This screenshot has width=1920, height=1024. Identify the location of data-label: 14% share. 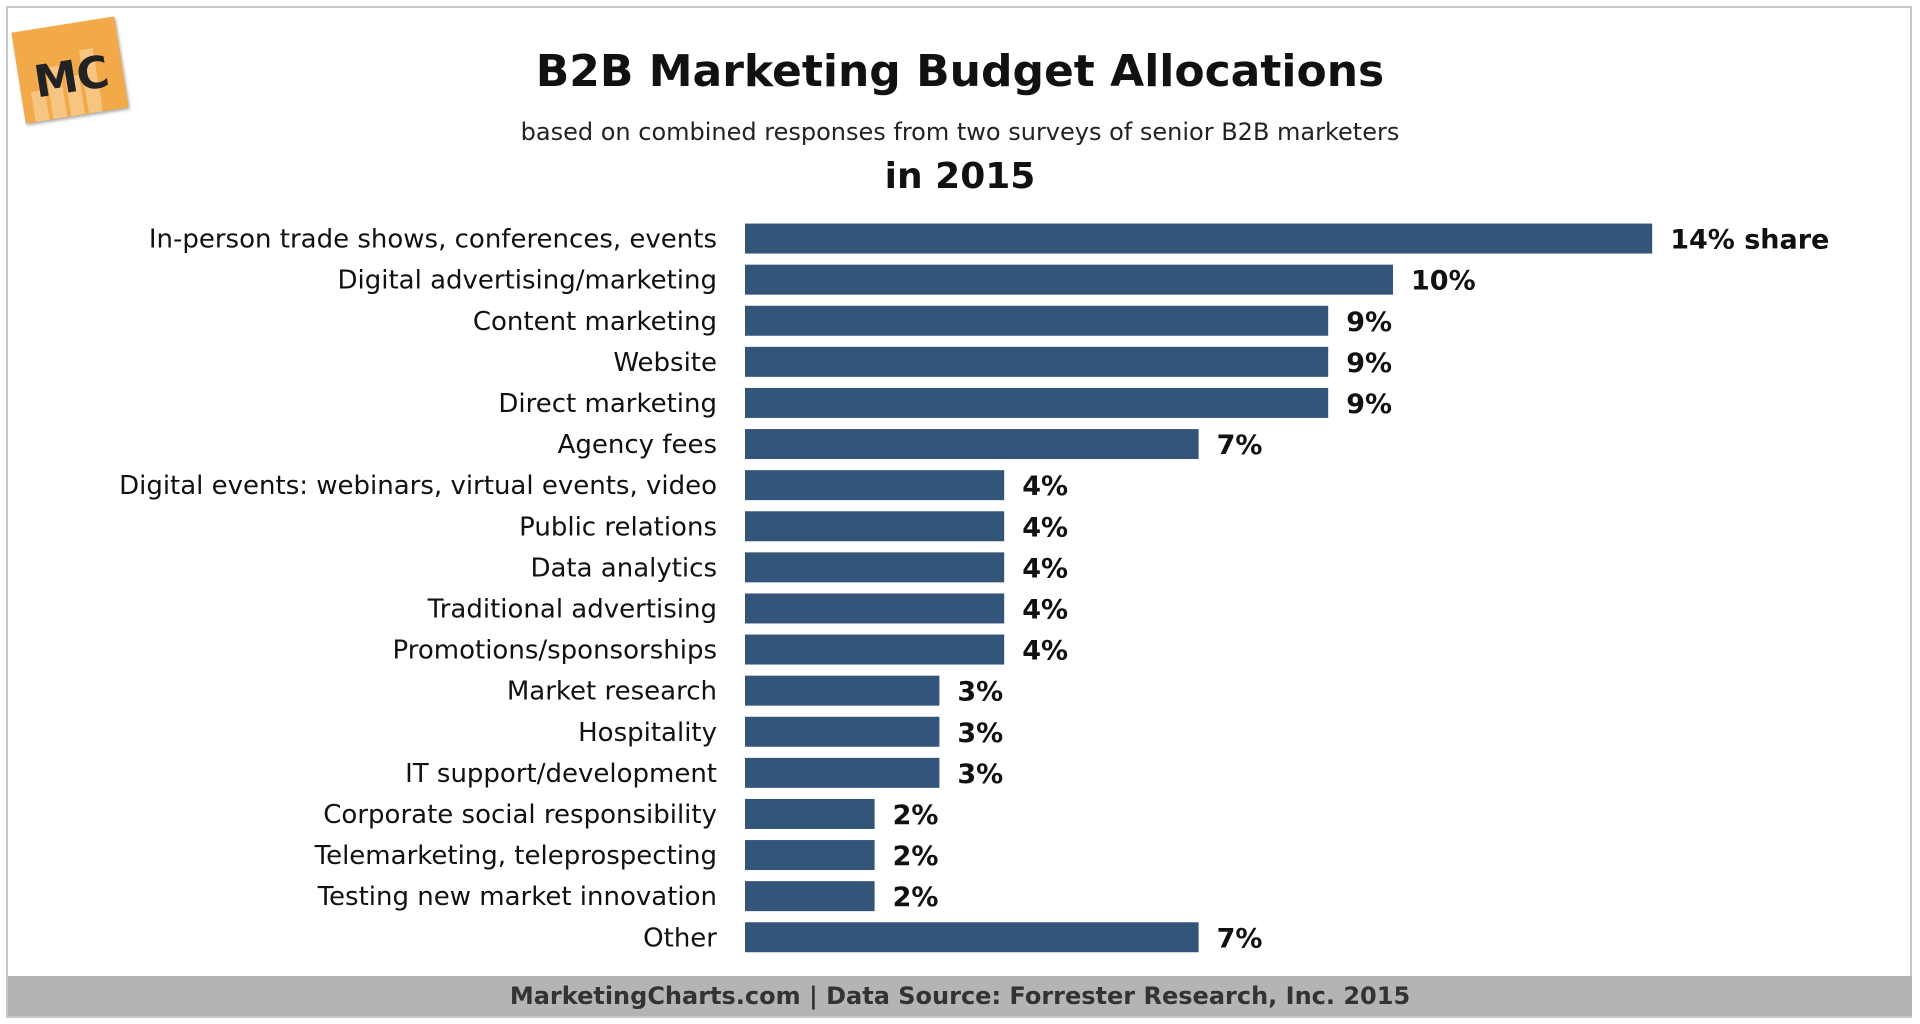
(1749, 240).